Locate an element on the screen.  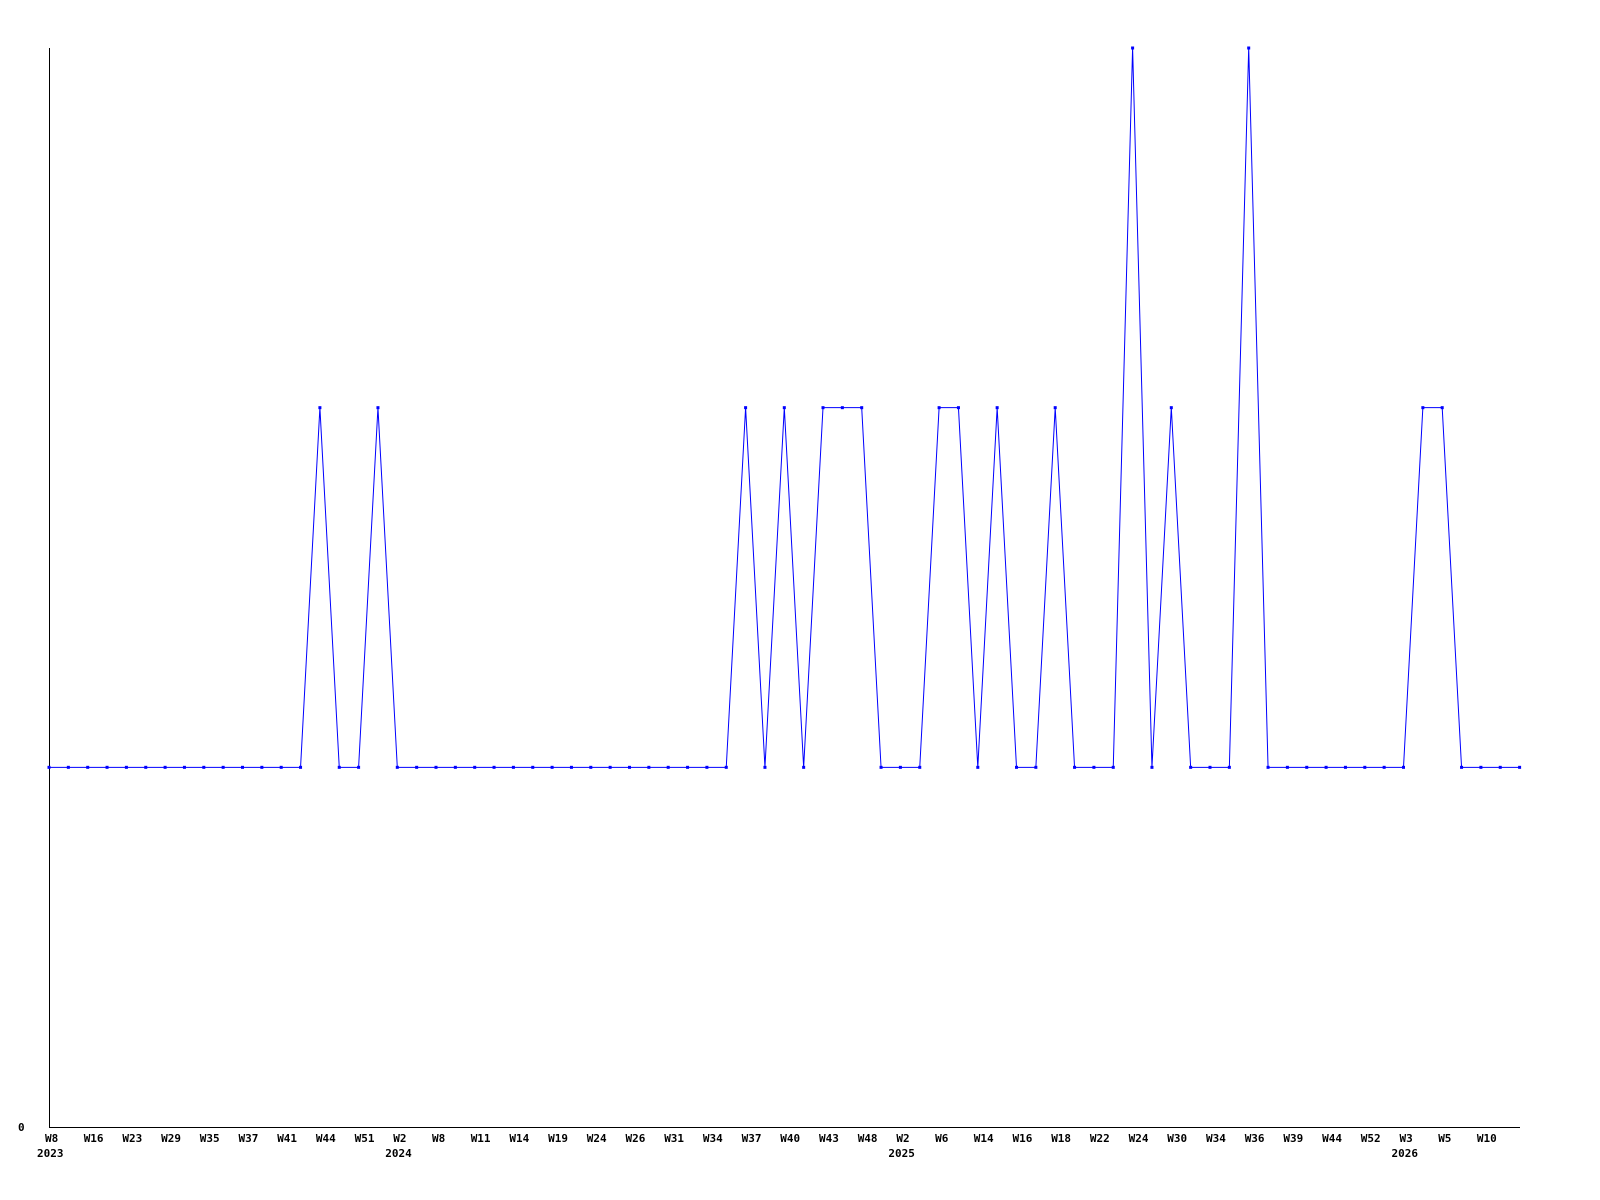
x-tick-label: W23 is located at coordinates (132, 1138).